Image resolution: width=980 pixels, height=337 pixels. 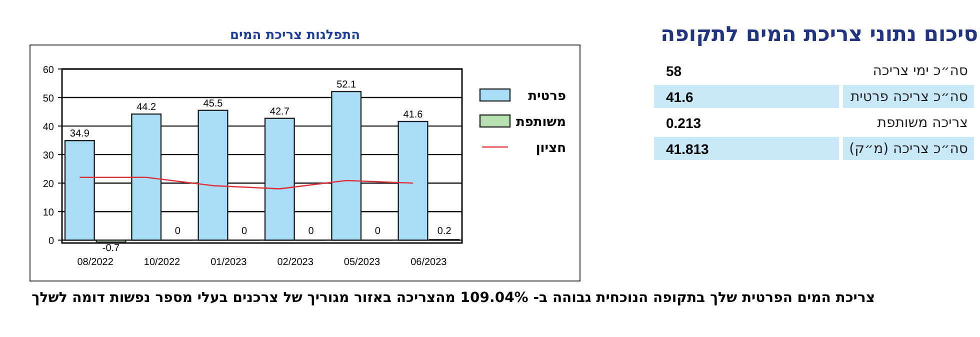 I want to click on category-label: צריכה משותפת, so click(x=922, y=123).